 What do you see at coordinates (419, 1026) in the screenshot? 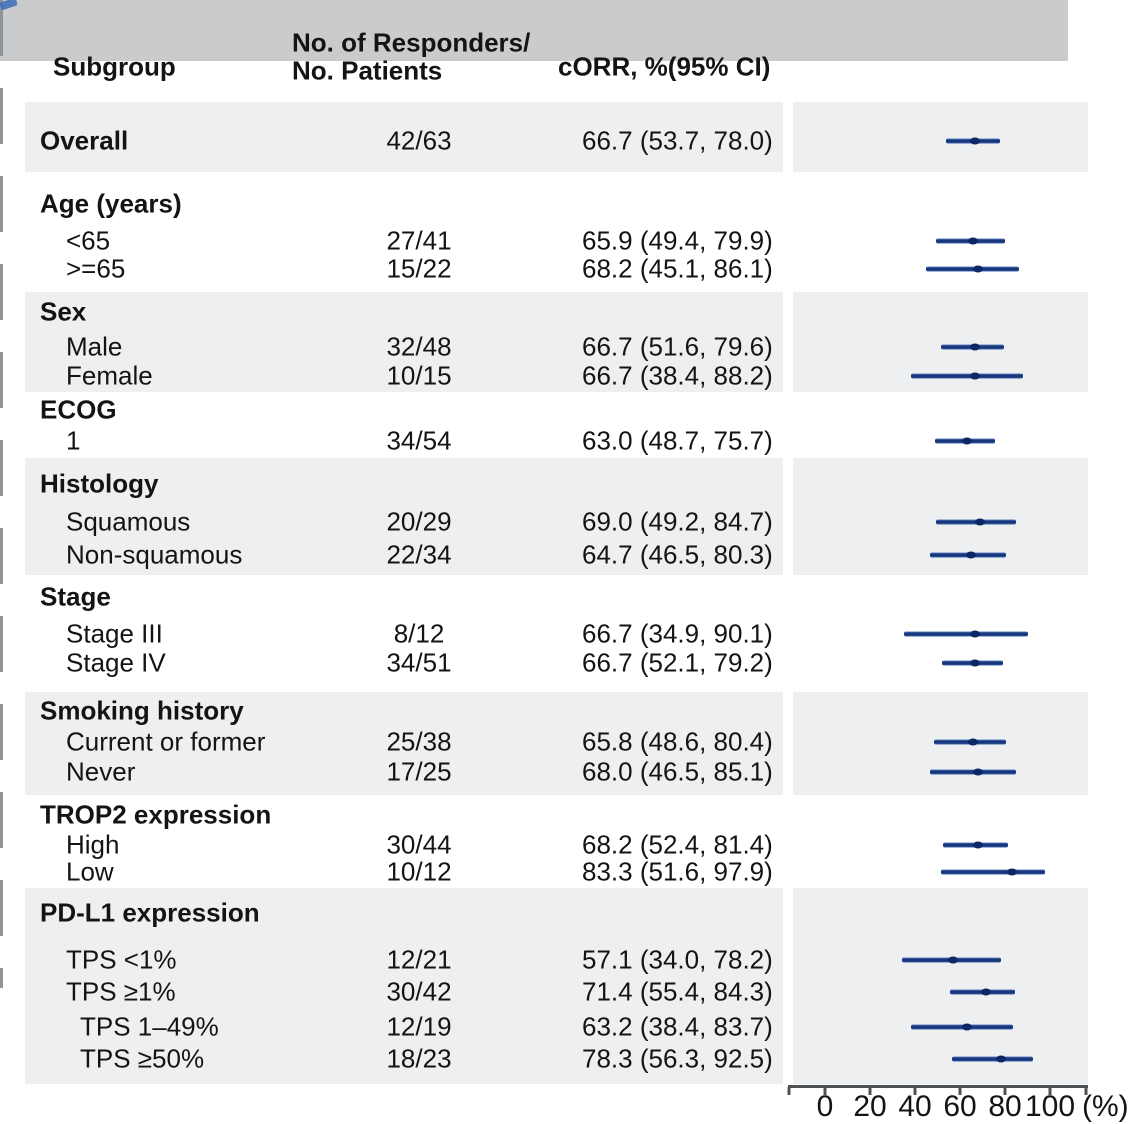
I see `responders-value: 12/19` at bounding box center [419, 1026].